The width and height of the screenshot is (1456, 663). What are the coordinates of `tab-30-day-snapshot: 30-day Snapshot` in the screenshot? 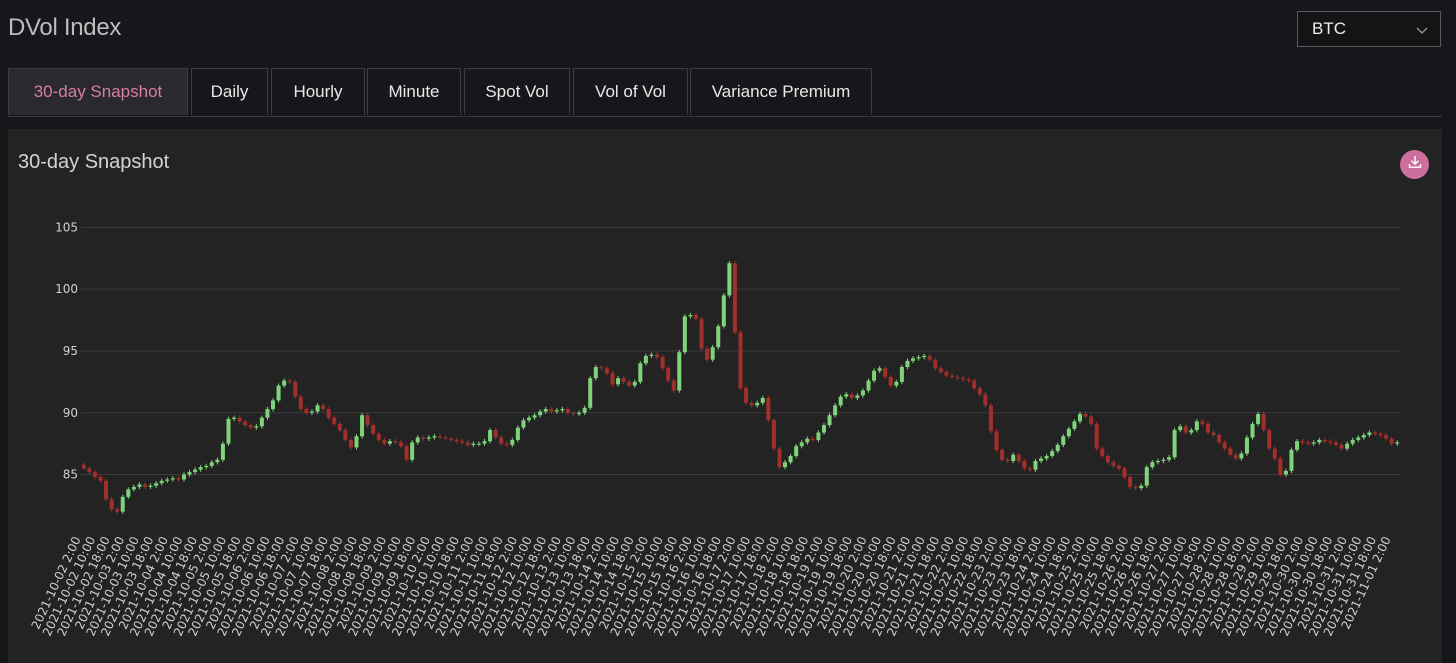 It's located at (98, 91).